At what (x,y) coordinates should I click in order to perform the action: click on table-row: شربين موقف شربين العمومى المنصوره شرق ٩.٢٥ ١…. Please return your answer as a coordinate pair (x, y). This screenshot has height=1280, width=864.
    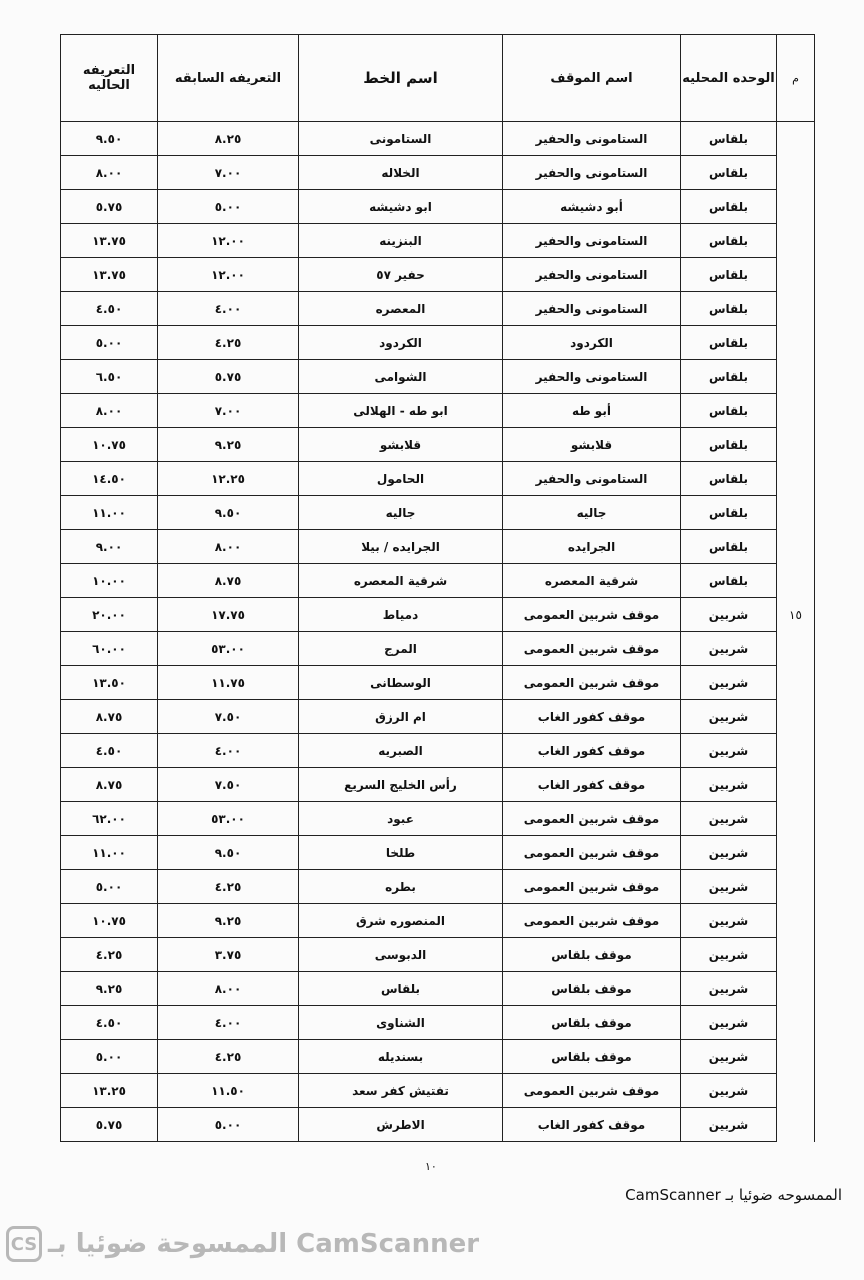
    Looking at the image, I should click on (437, 920).